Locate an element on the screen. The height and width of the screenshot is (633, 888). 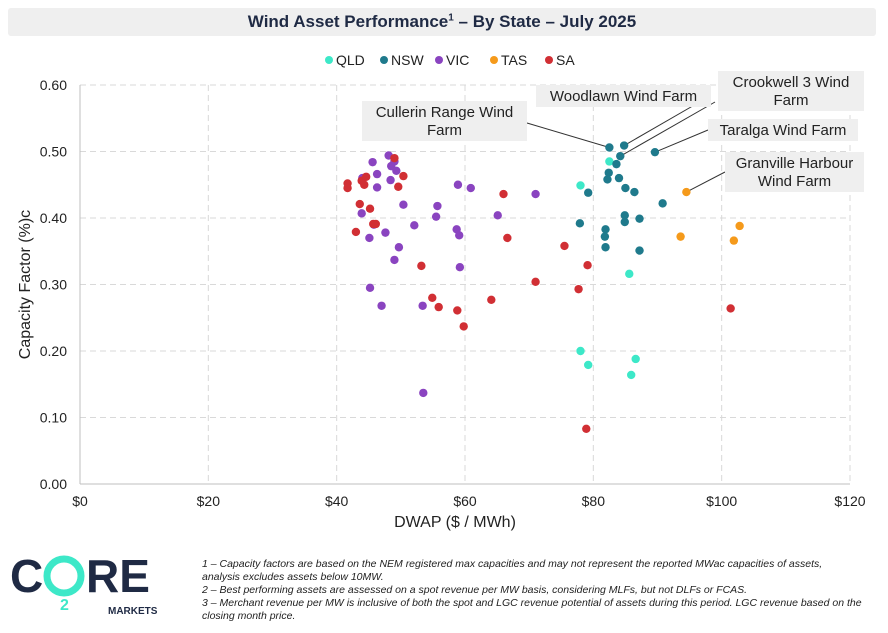
x-axis-label: DWAP ($ / MWh) is located at coordinates (455, 522).